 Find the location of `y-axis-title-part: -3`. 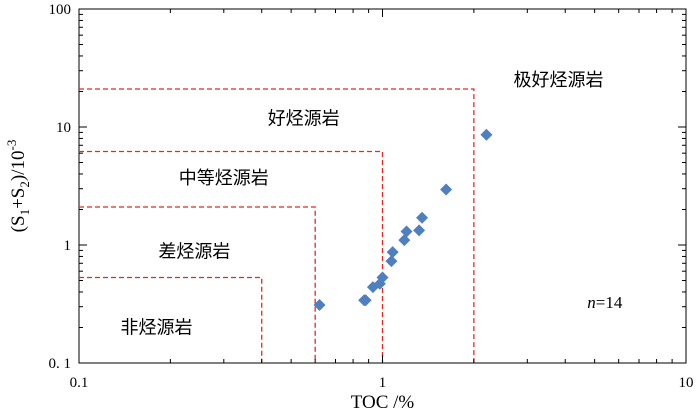

y-axis-title-part: -3 is located at coordinates (11, 145).